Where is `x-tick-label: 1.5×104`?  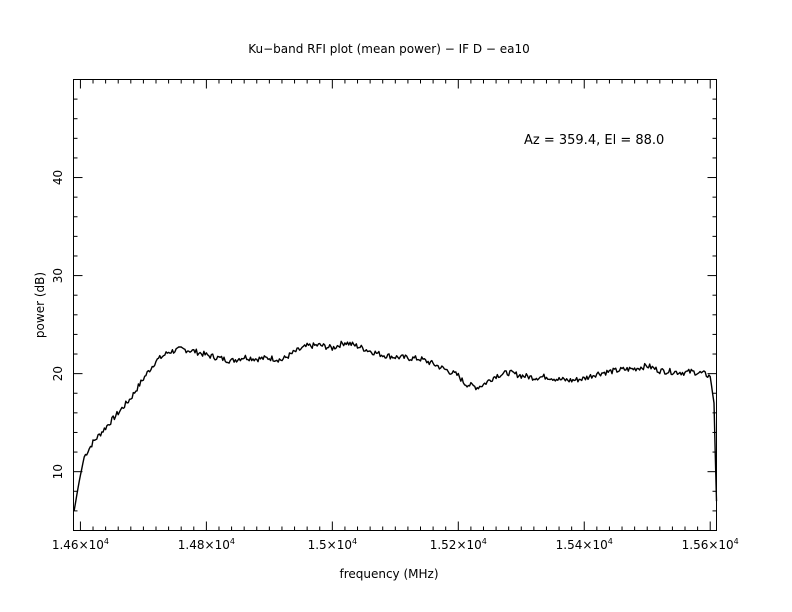
x-tick-label: 1.5×104 is located at coordinates (333, 544).